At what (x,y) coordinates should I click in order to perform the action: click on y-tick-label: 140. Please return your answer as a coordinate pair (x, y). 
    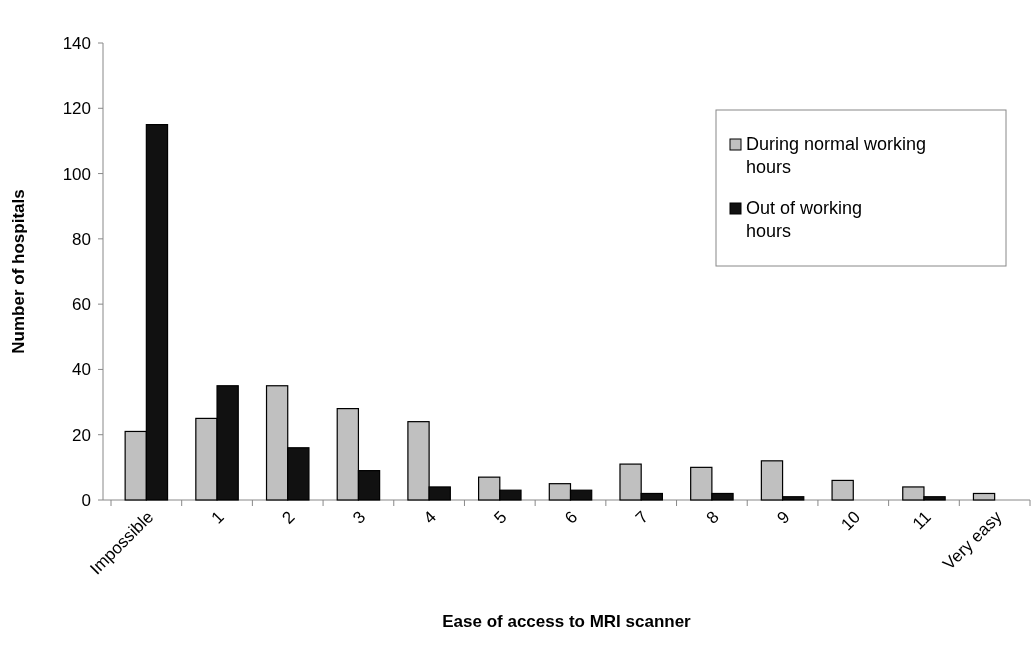
    Looking at the image, I should click on (76, 43).